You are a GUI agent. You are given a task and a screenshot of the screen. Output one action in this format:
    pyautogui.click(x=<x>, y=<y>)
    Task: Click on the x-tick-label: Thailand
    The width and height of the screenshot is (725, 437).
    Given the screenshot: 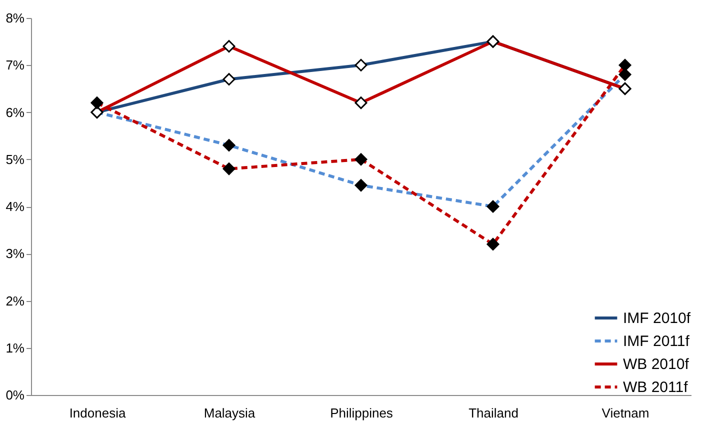 What is the action you would take?
    pyautogui.click(x=493, y=413)
    